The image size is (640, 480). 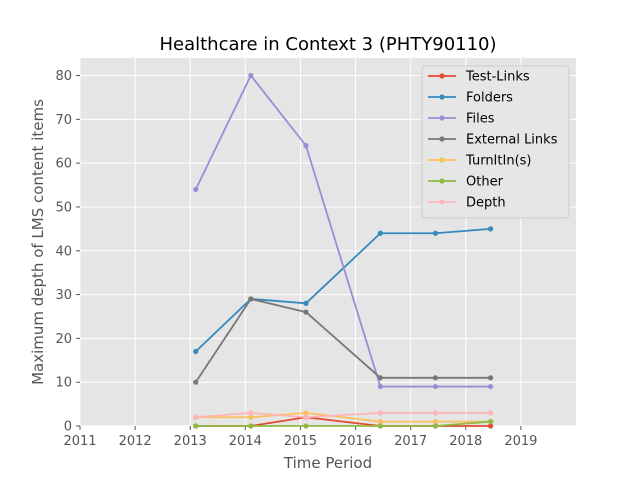 What do you see at coordinates (327, 463) in the screenshot?
I see `x-axis-title: Time Period` at bounding box center [327, 463].